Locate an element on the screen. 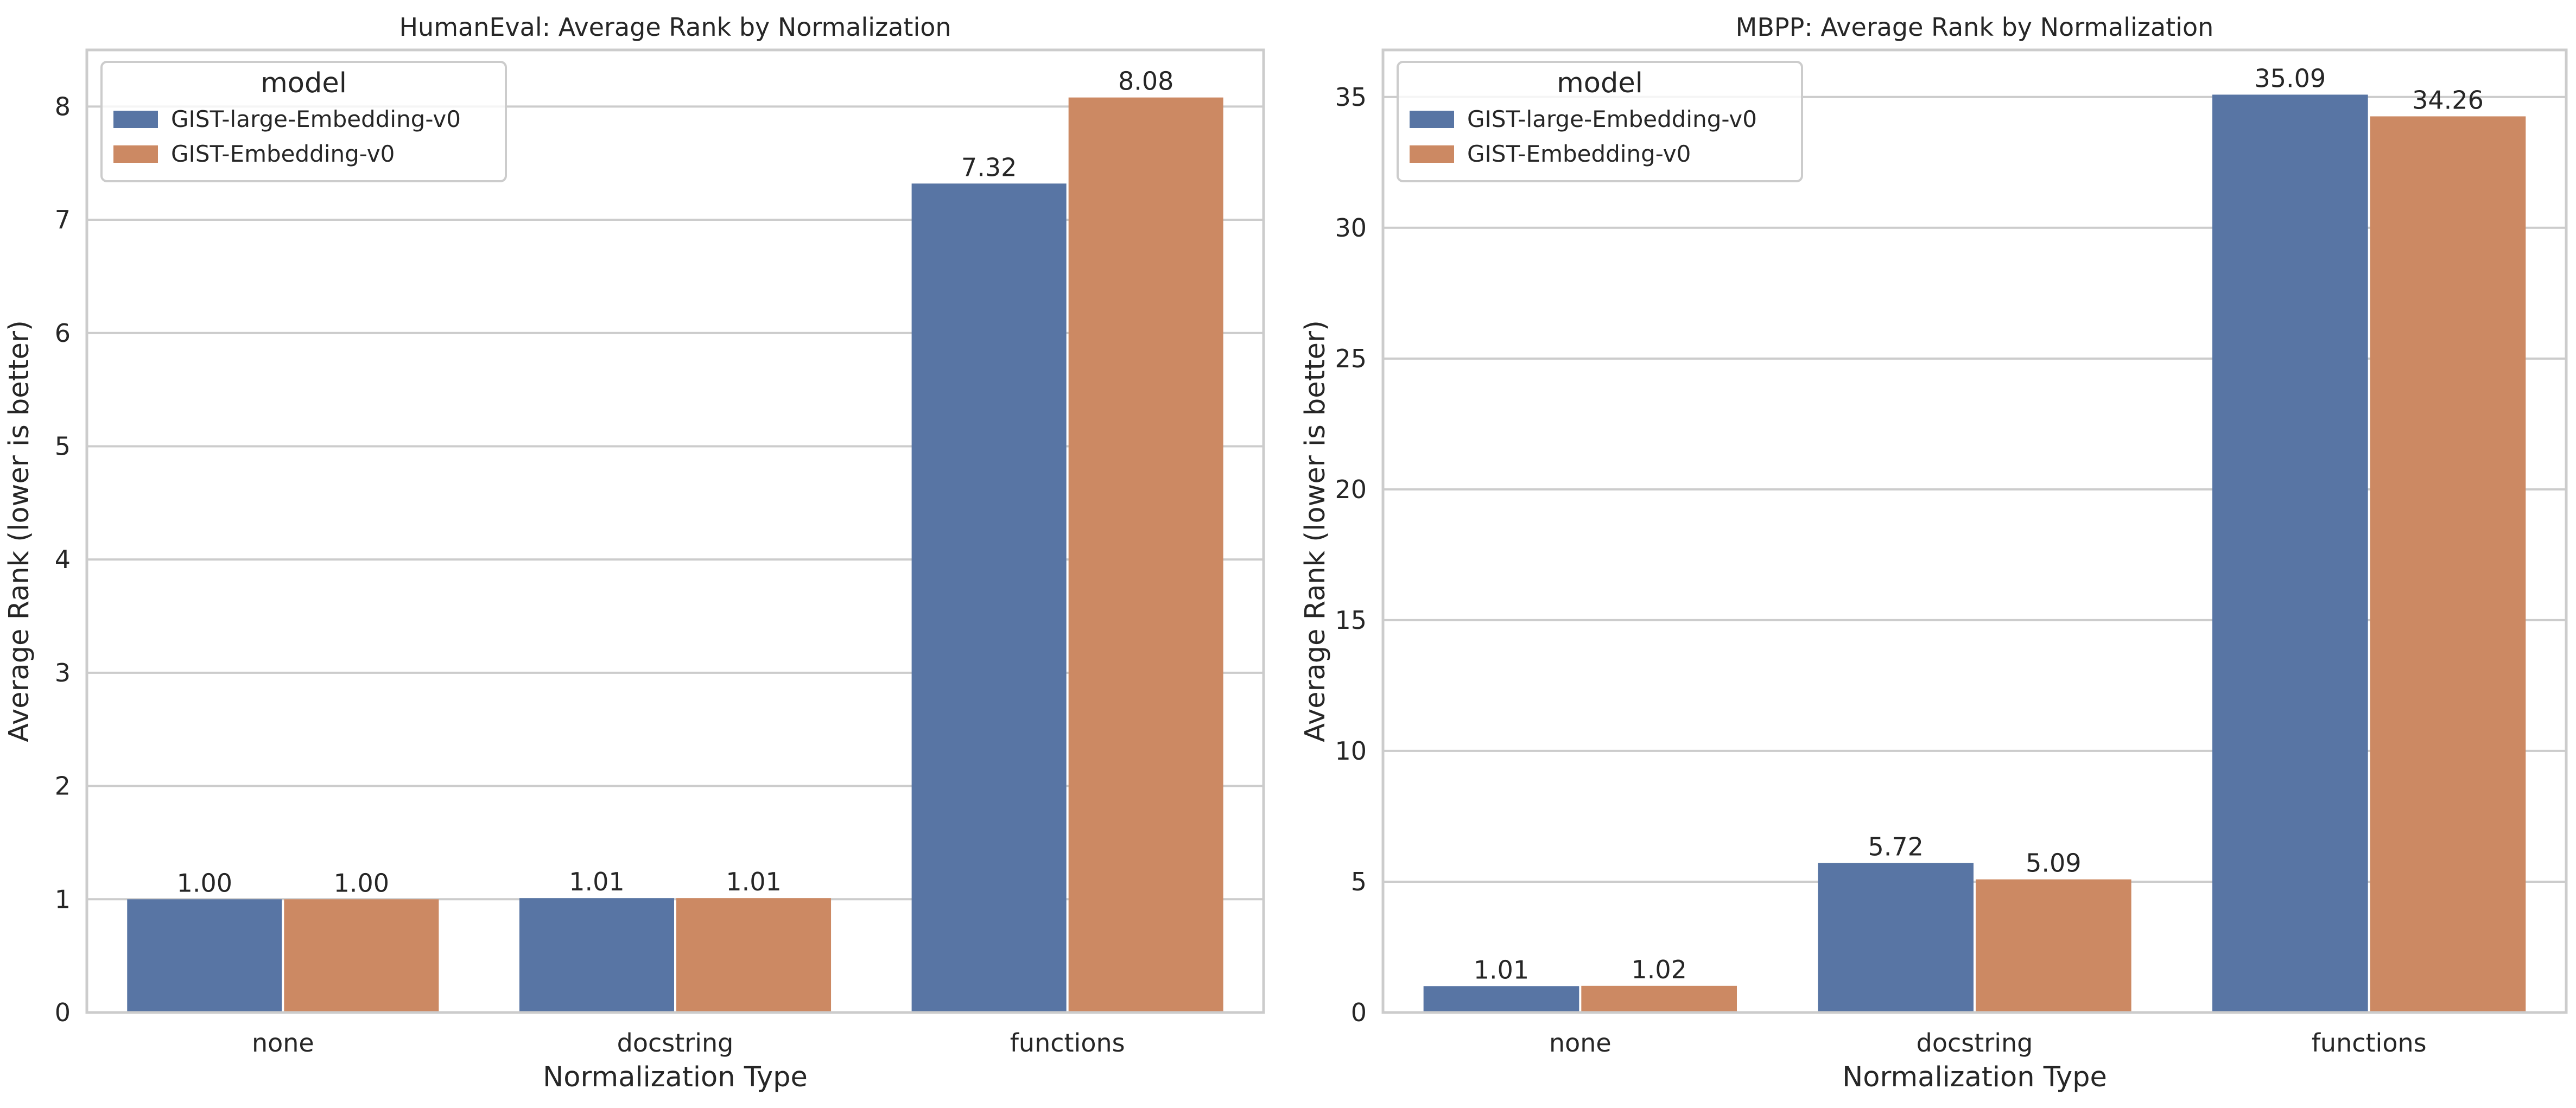 This screenshot has width=2576, height=1108. y-tick-label: 35 is located at coordinates (1351, 97).